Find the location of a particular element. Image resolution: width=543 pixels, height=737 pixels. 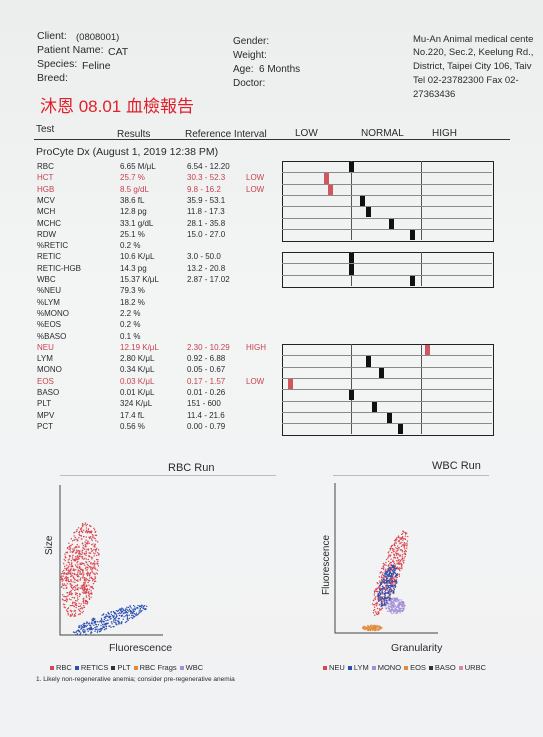

test-result: 14.3 pg is located at coordinates (133, 268).